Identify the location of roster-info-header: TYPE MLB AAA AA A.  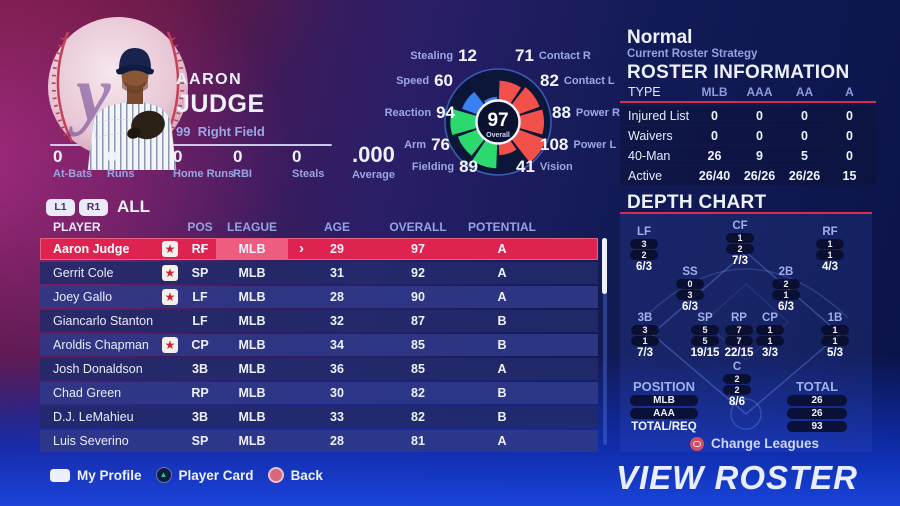
(741, 91).